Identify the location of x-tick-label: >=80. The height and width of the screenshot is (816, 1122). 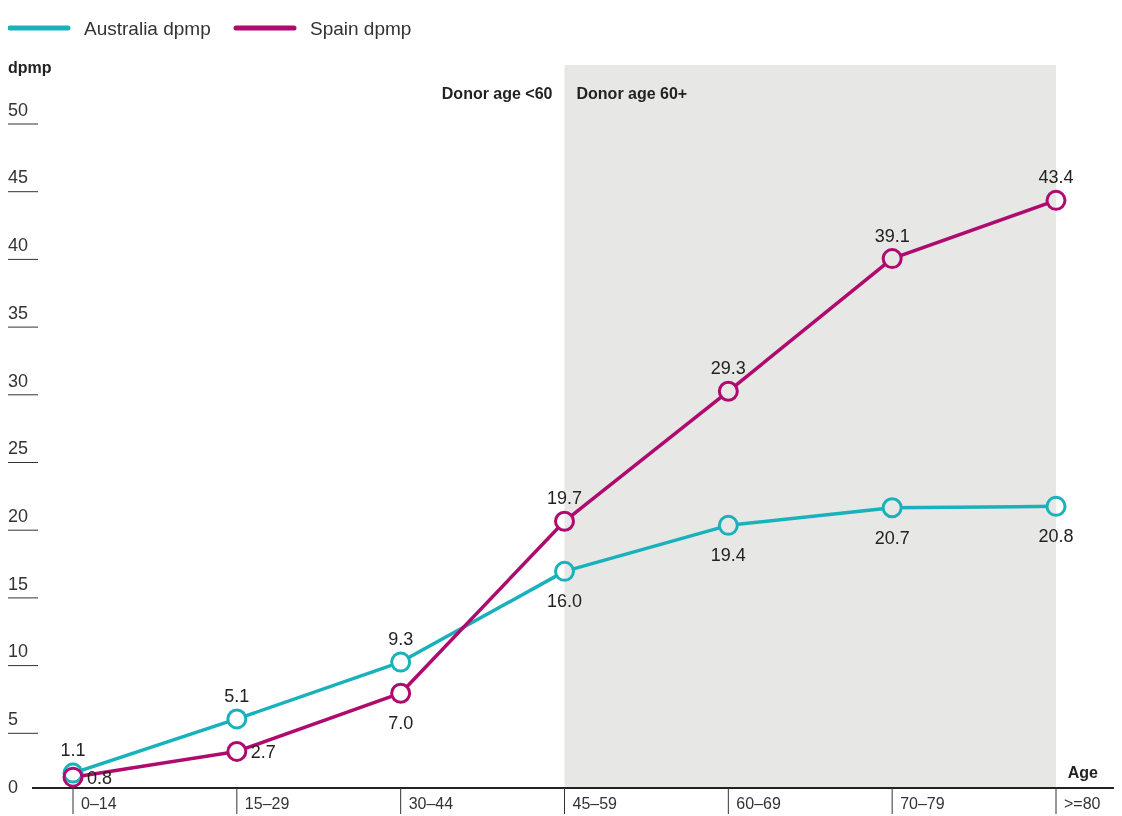
(1082, 803).